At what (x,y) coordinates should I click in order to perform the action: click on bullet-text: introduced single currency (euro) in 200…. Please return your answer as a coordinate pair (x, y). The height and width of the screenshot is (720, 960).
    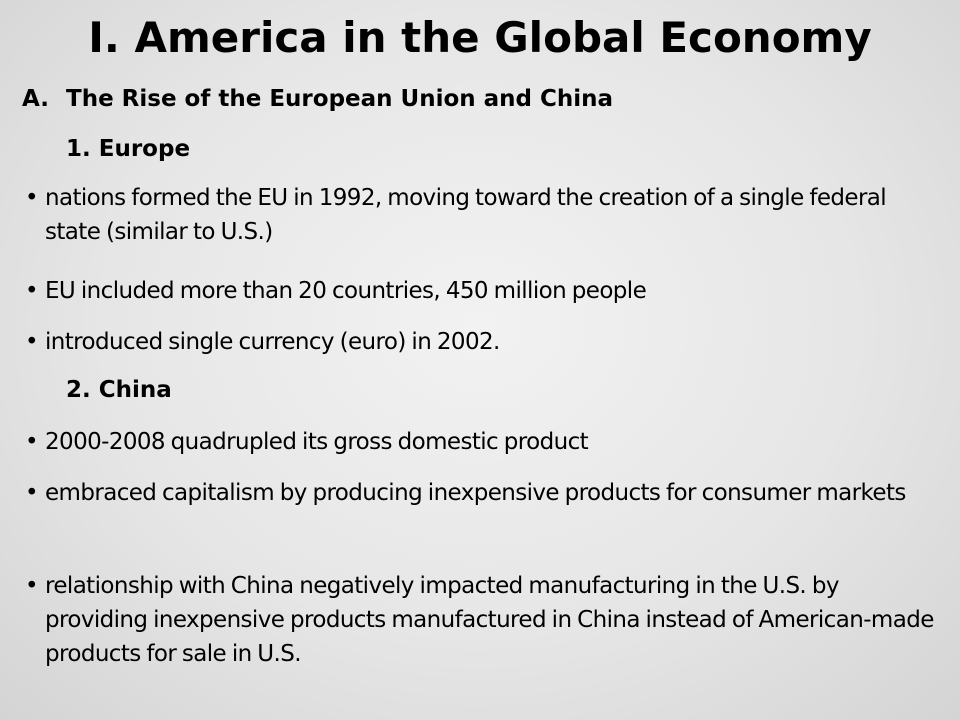
    Looking at the image, I should click on (272, 342).